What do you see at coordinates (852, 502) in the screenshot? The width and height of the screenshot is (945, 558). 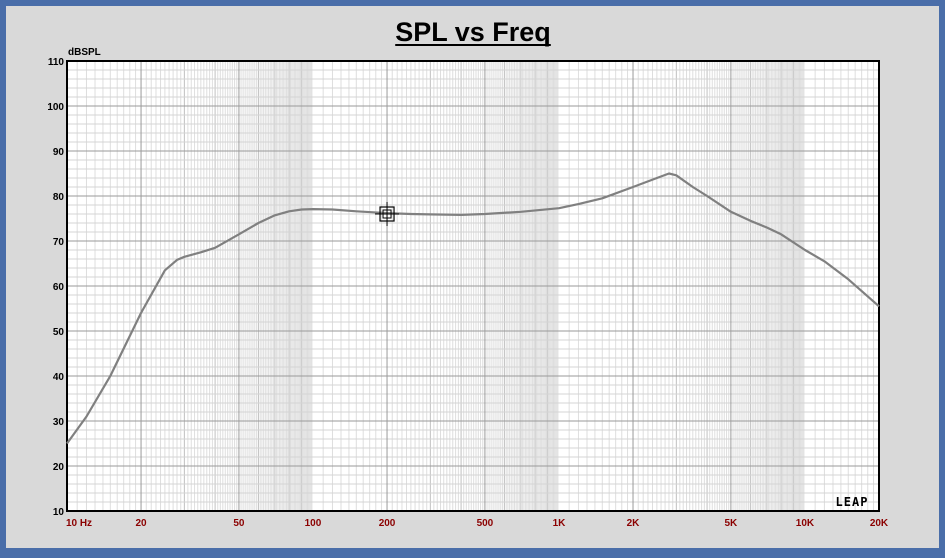 I see `leap-logo: LEAP` at bounding box center [852, 502].